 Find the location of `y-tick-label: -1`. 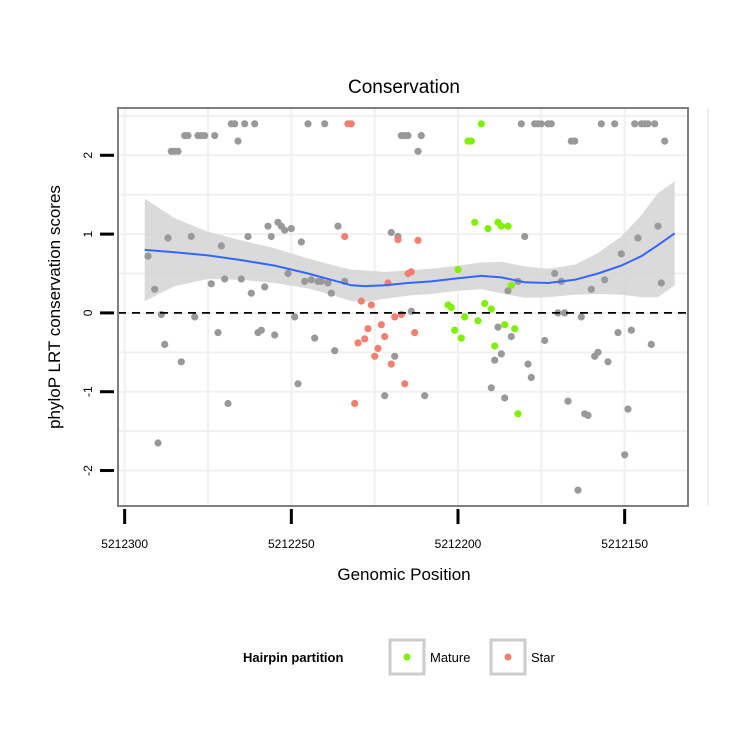

y-tick-label: -1 is located at coordinates (88, 391).